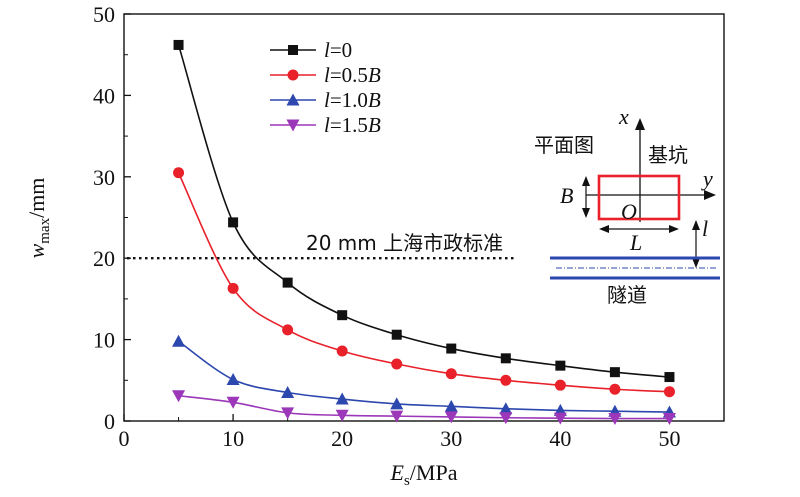  I want to click on inset-pit-label: 基坑, so click(668, 155).